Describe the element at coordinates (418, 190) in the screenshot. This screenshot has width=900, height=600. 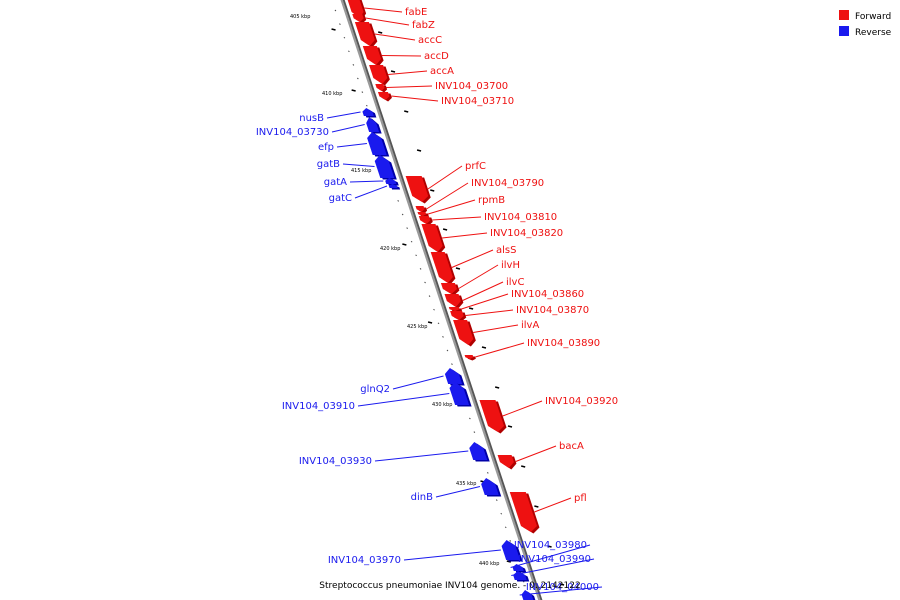
I see `gene-prfc` at that location.